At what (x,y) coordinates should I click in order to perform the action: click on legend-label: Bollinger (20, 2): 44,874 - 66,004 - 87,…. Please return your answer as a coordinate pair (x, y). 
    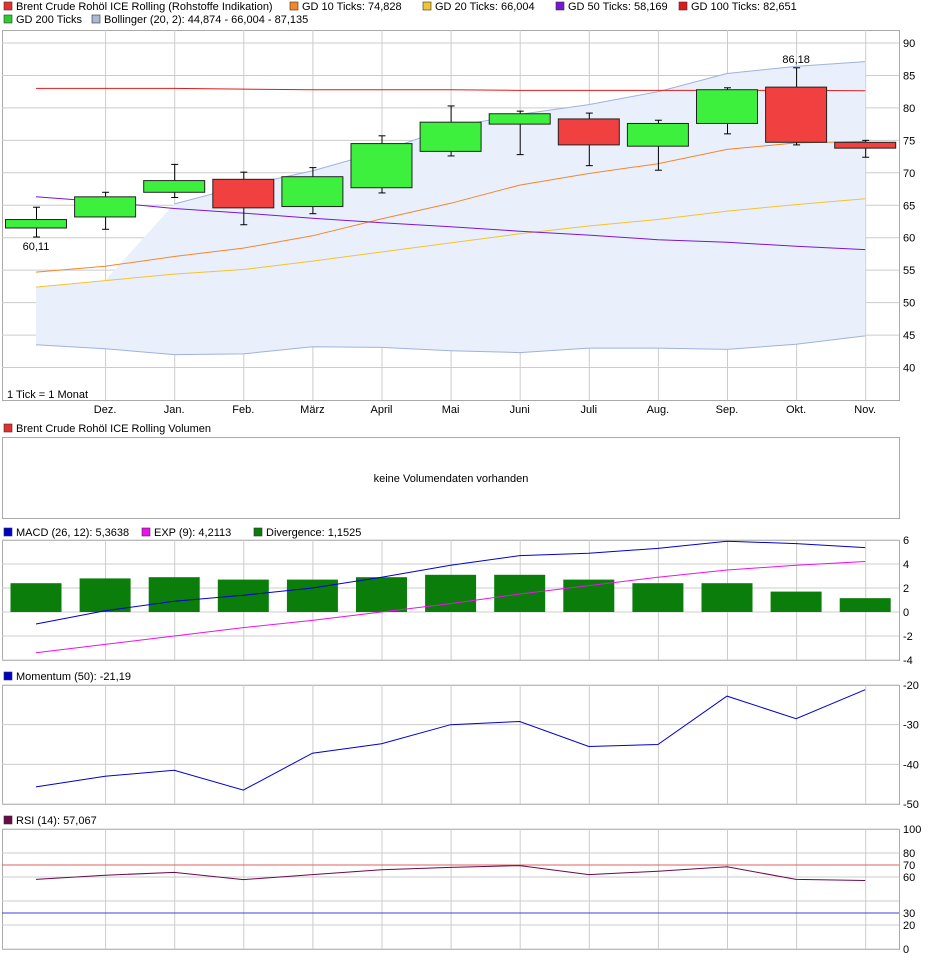
    Looking at the image, I should click on (206, 20).